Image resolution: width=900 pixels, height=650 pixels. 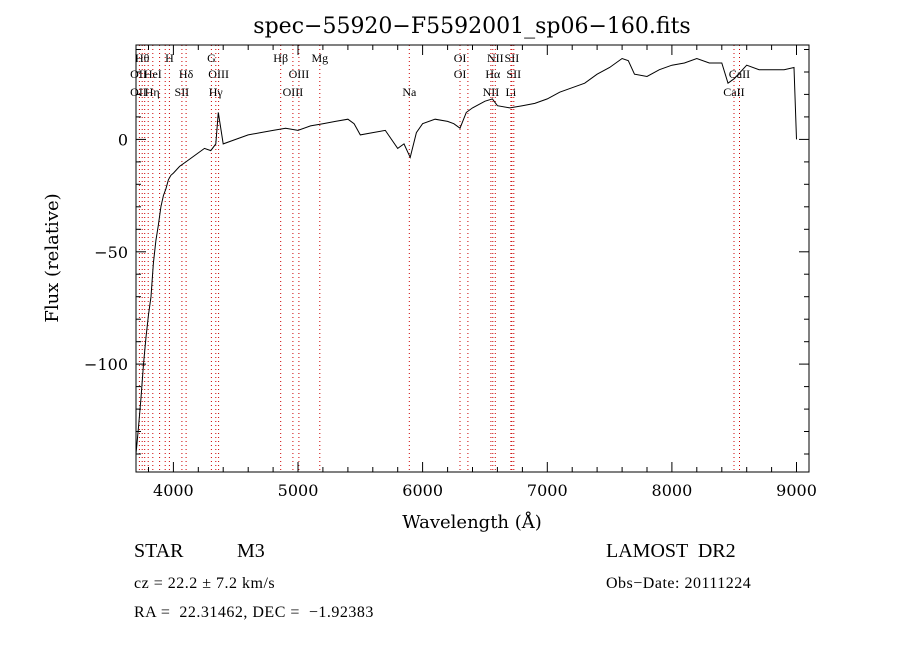 I want to click on spectral-line-label: H, so click(x=169, y=58).